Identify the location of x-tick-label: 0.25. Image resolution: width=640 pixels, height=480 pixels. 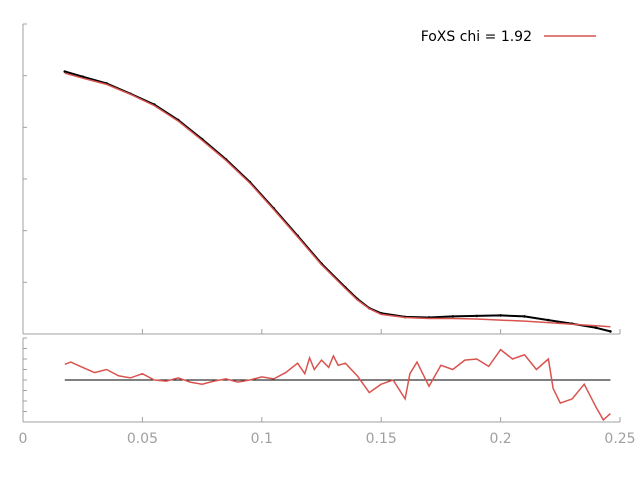
(619, 439).